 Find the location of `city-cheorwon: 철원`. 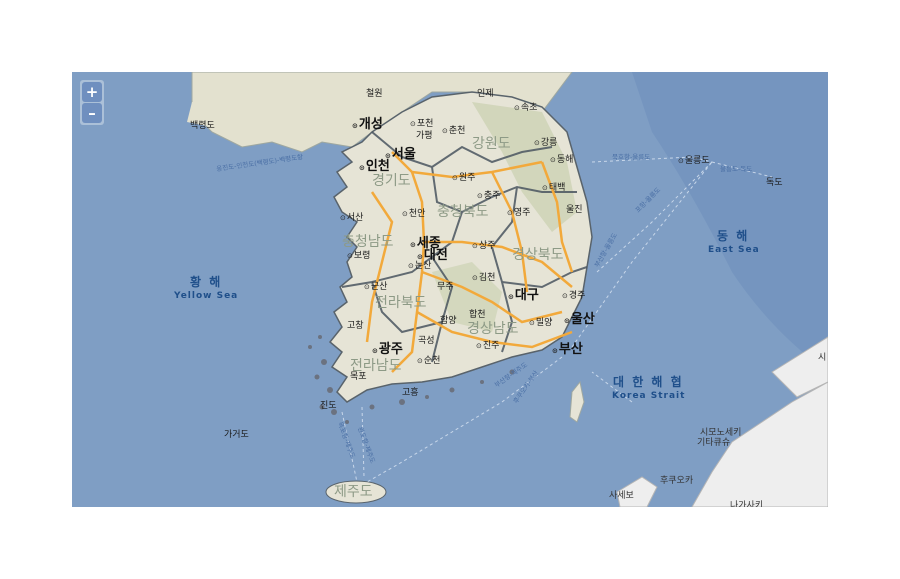

city-cheorwon: 철원 is located at coordinates (374, 94).